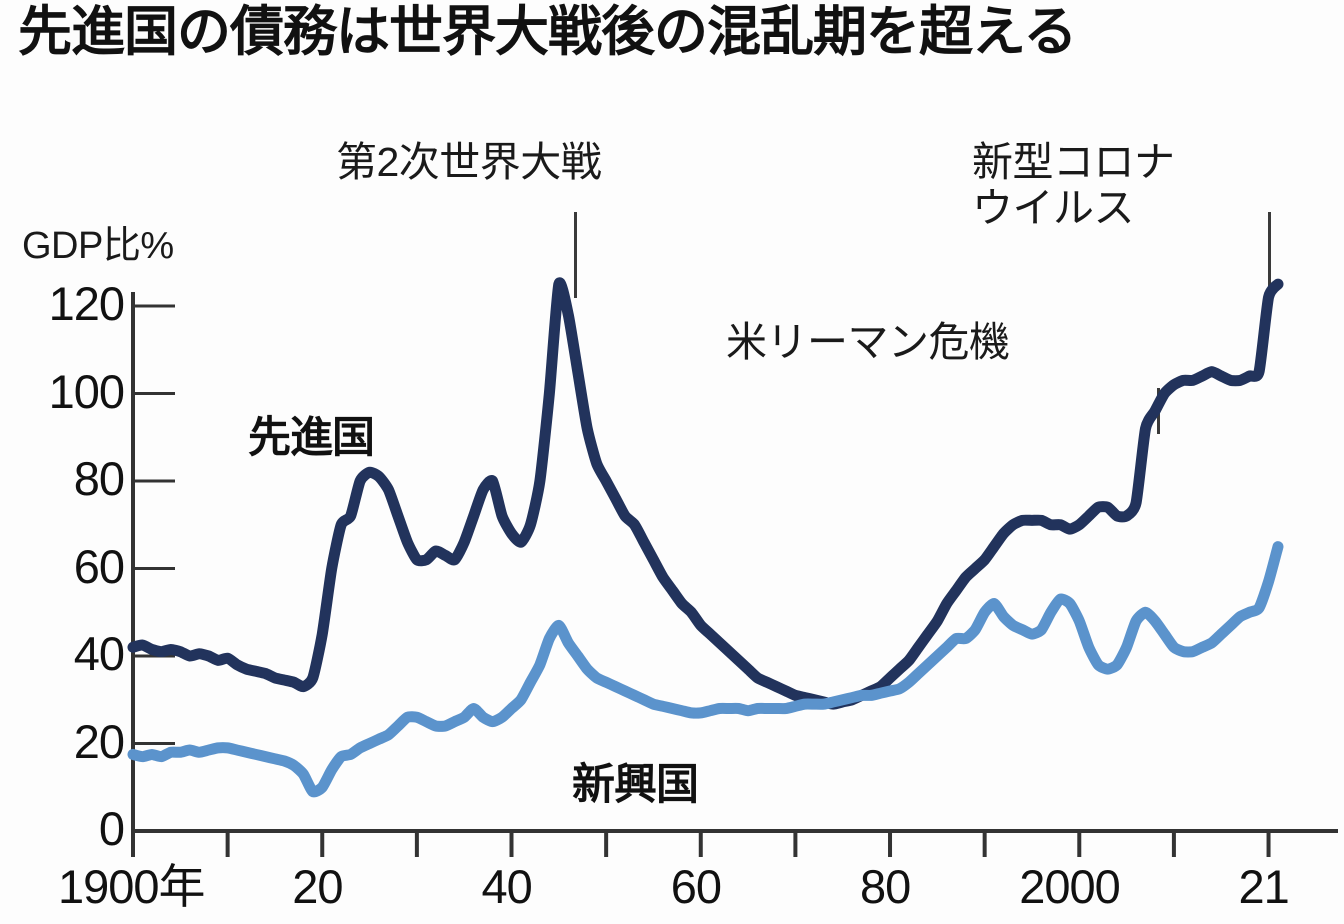  Describe the element at coordinates (99, 566) in the screenshot. I see `y-tick-label: 60` at that location.